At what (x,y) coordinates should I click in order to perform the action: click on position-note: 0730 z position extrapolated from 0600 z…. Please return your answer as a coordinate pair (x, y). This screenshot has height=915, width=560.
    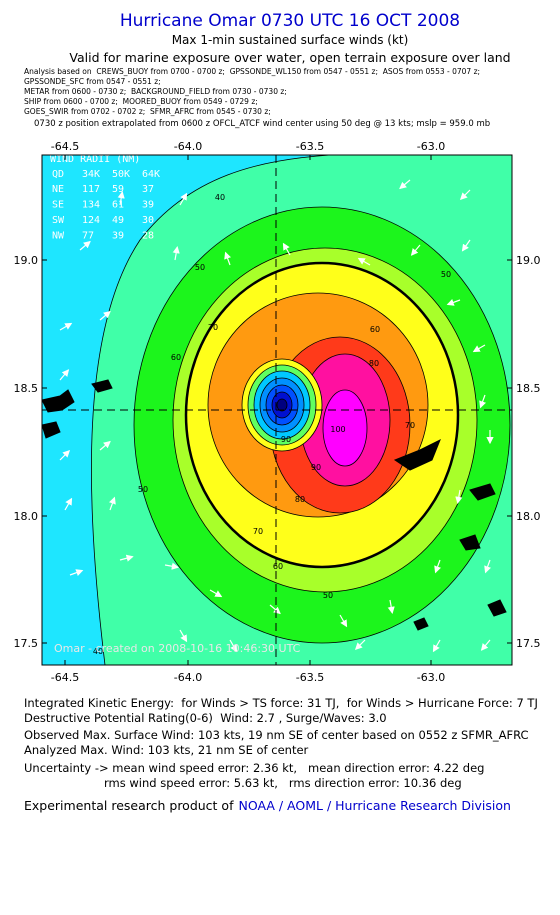
    Looking at the image, I should click on (262, 124).